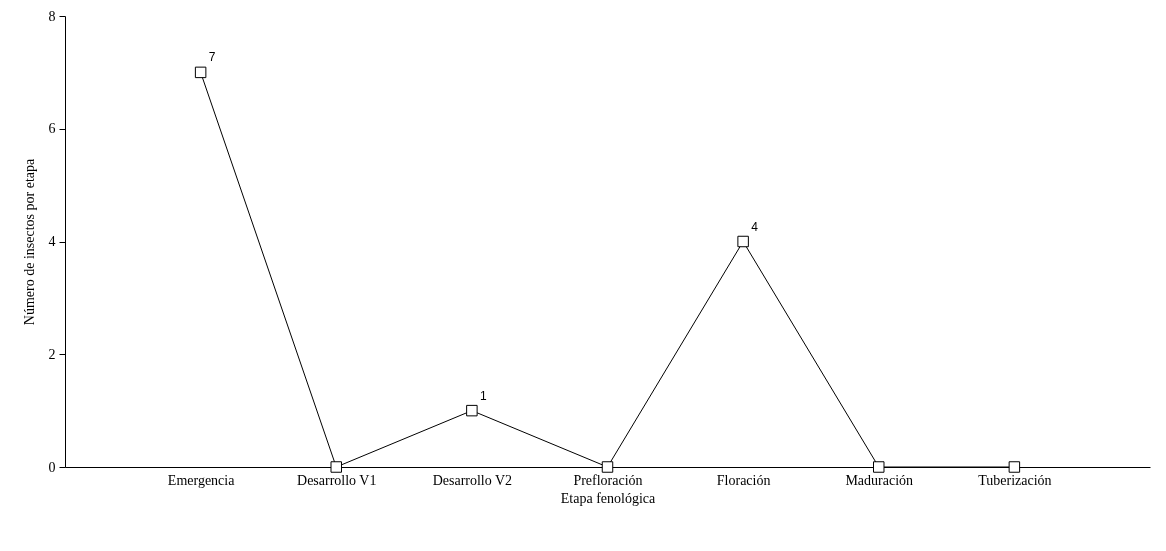 The width and height of the screenshot is (1166, 551). Describe the element at coordinates (29, 242) in the screenshot. I see `y-axis-title: Número de insectos por etapa` at that location.